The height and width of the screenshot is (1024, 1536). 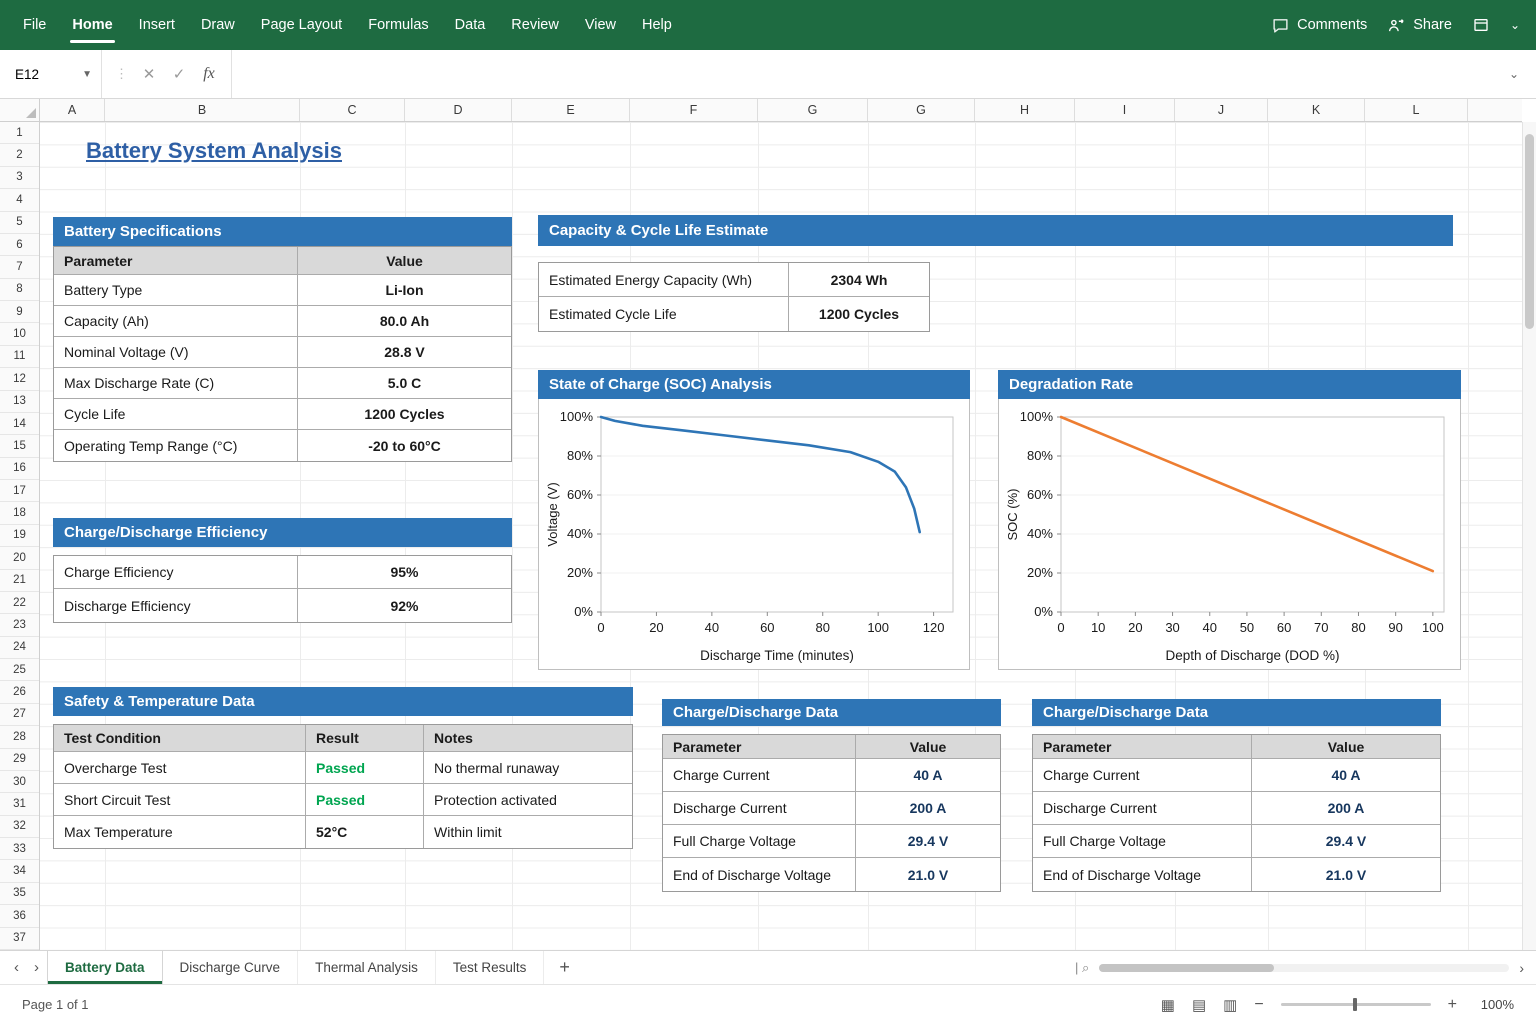 What do you see at coordinates (664, 279) in the screenshot?
I see `capacity-label-cell: Estimated Energy Capacity (Wh)` at bounding box center [664, 279].